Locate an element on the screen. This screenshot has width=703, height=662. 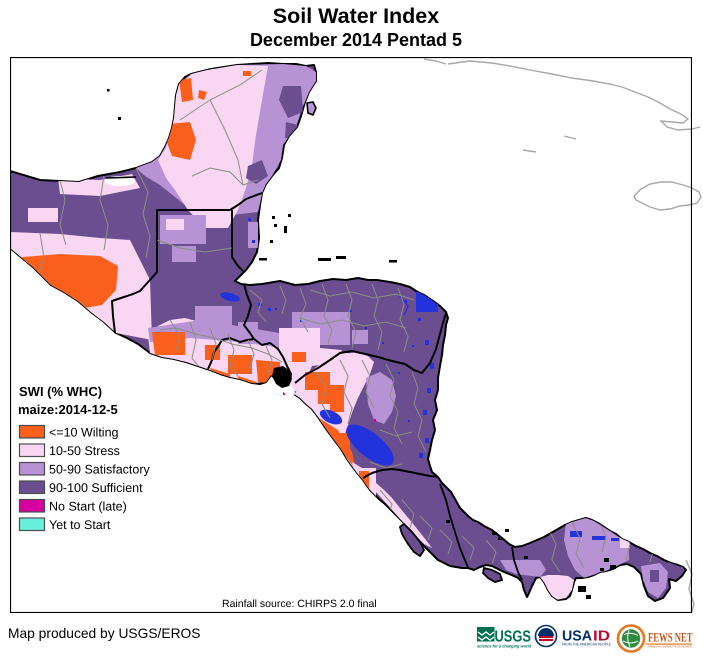
svg-text: FROM THE AMERICAN PEOPLE is located at coordinates (586, 645).